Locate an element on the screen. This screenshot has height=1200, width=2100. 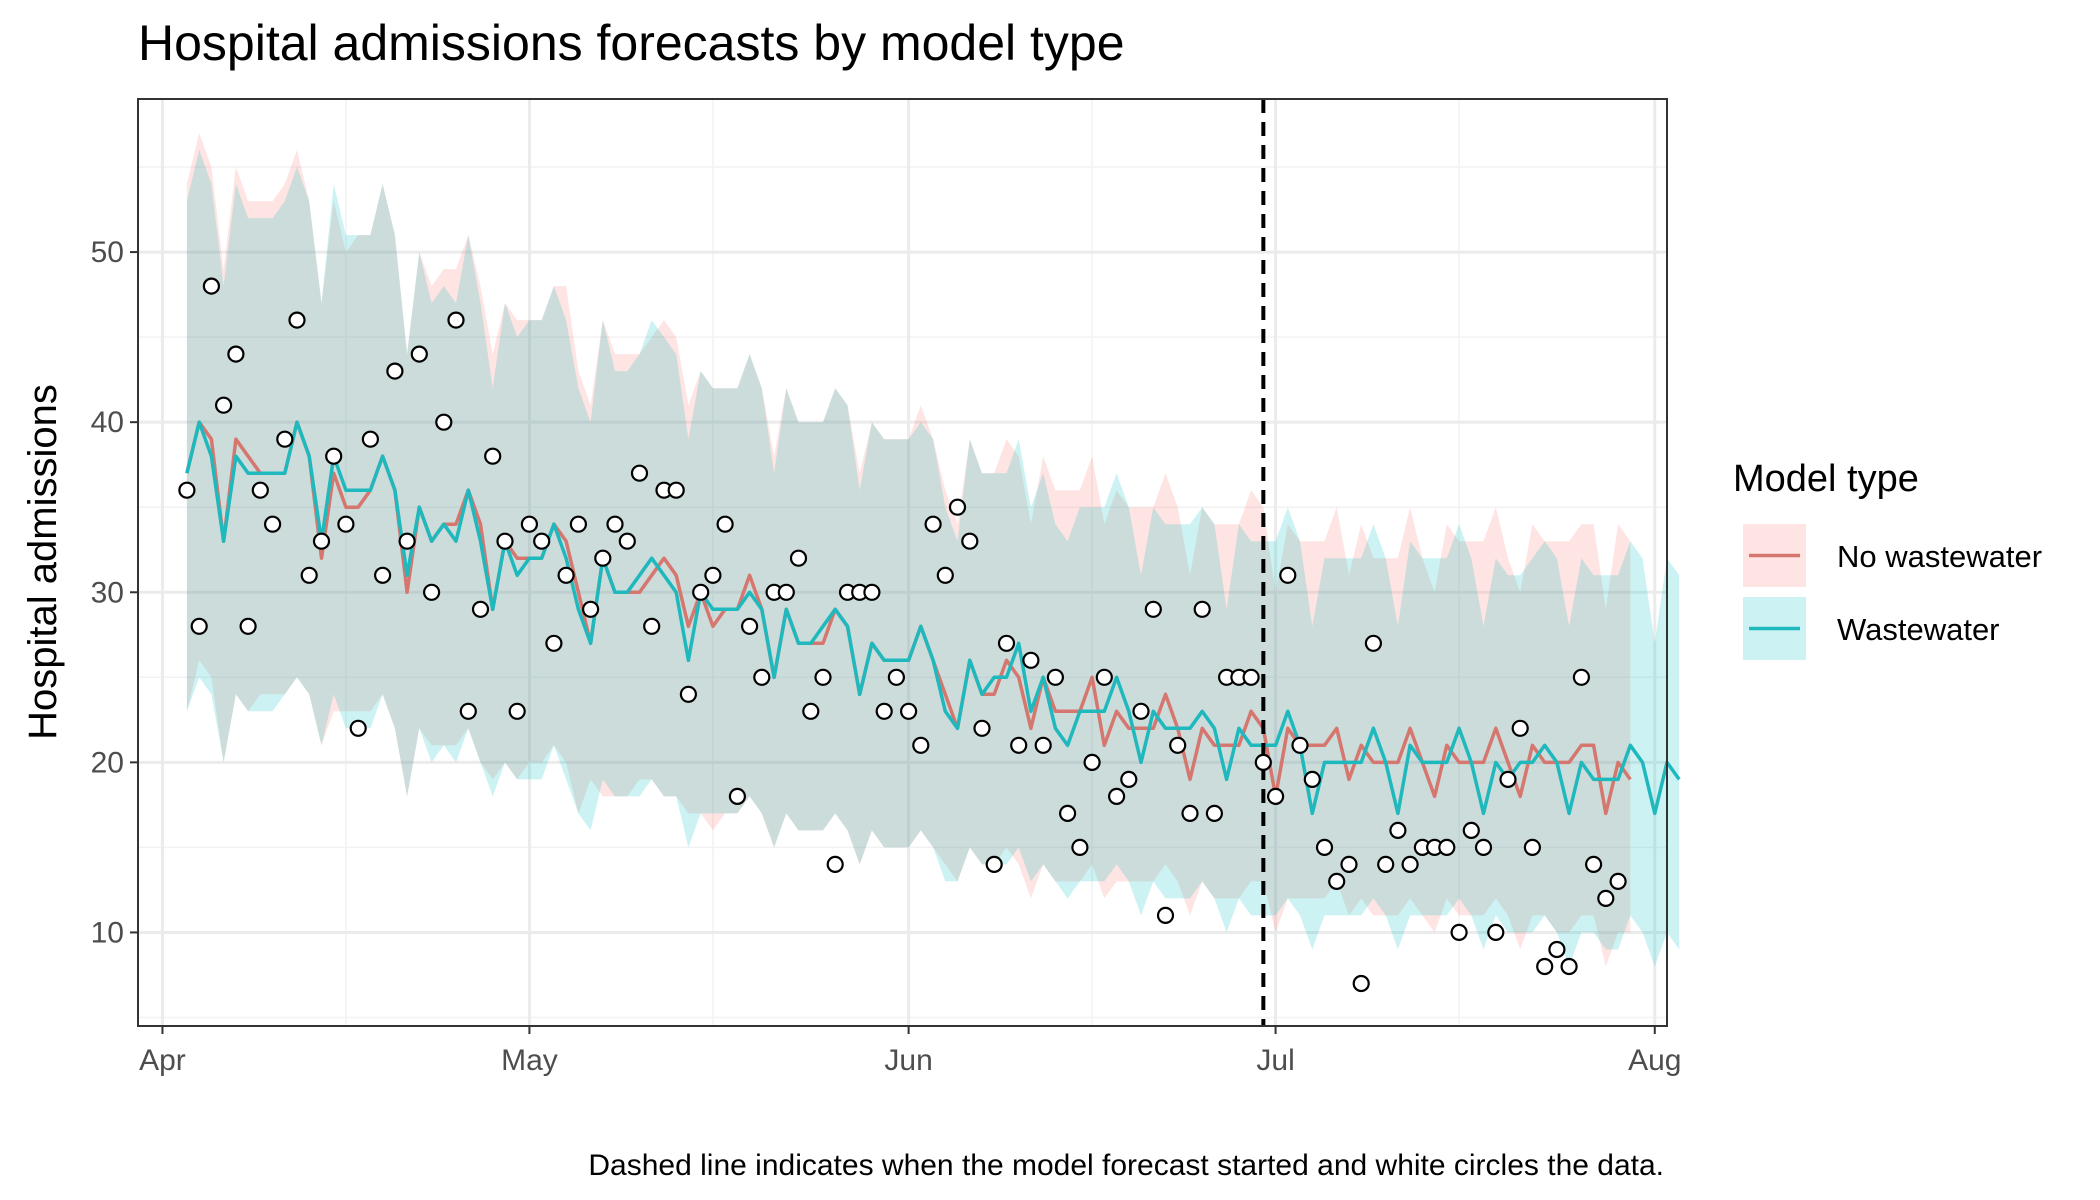
y-tick-label: 40 is located at coordinates (107, 422).